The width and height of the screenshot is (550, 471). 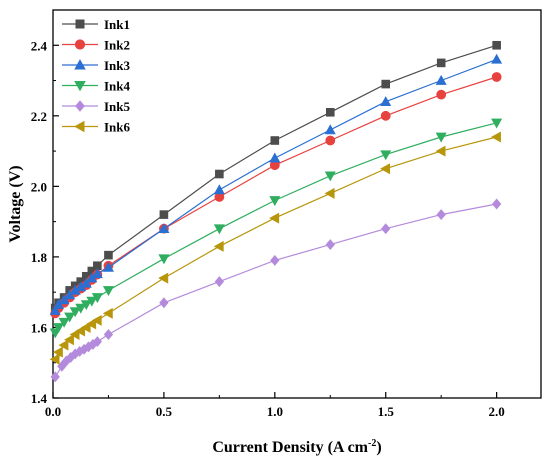 What do you see at coordinates (117, 106) in the screenshot?
I see `legend-label: Ink5` at bounding box center [117, 106].